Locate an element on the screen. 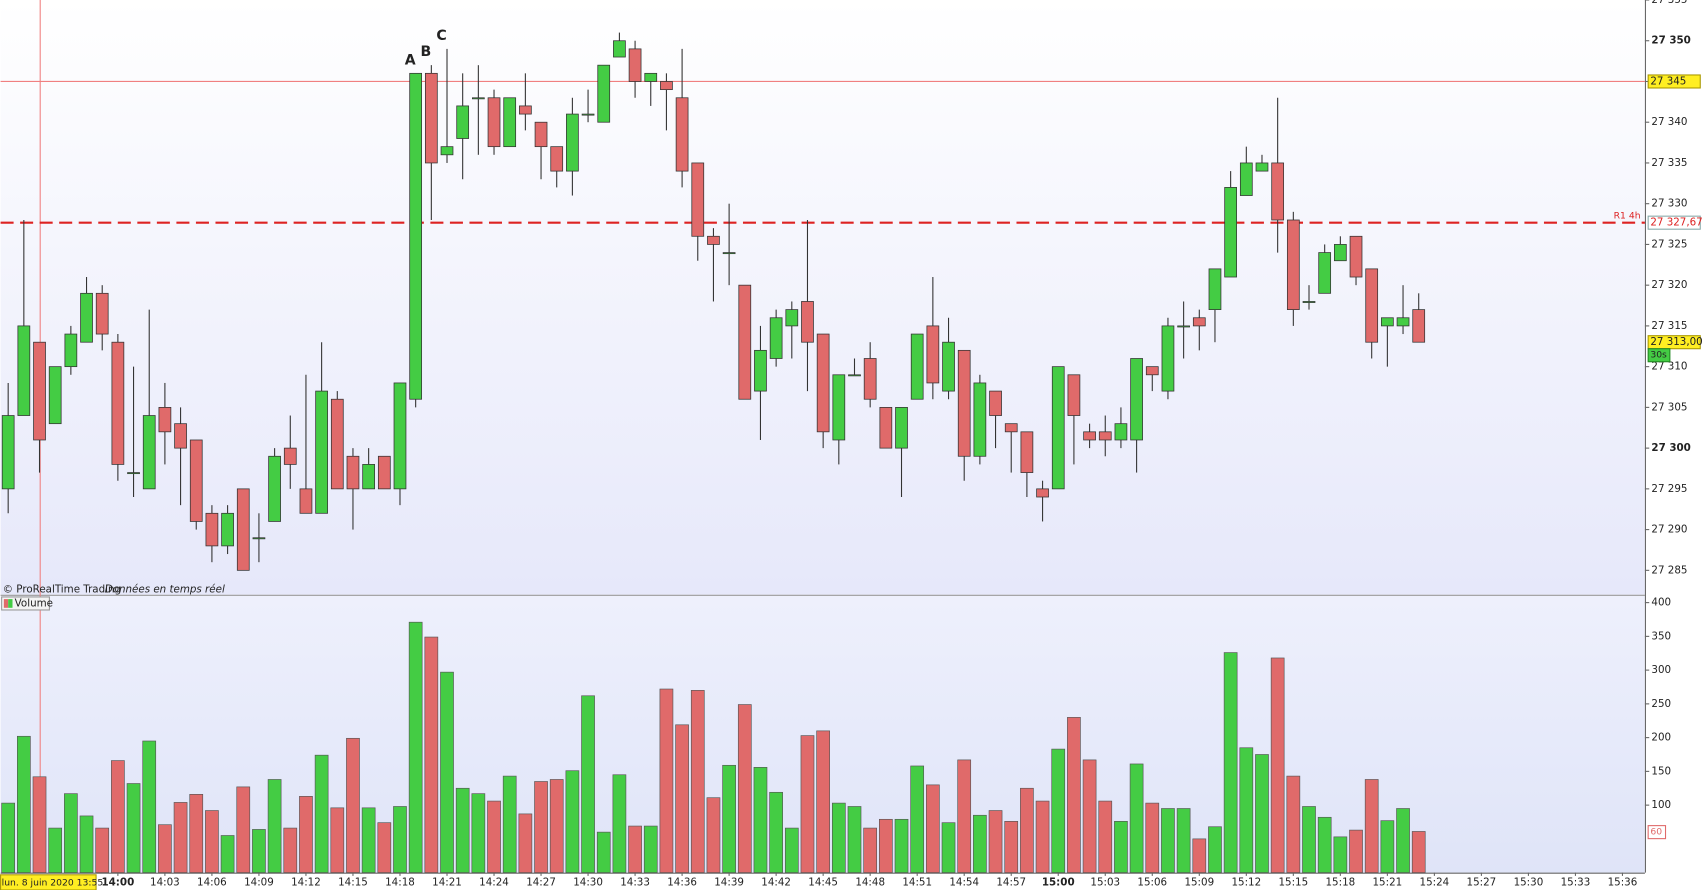 Image resolution: width=1703 pixels, height=890 pixels. volume-legend-box is located at coordinates (25, 603).